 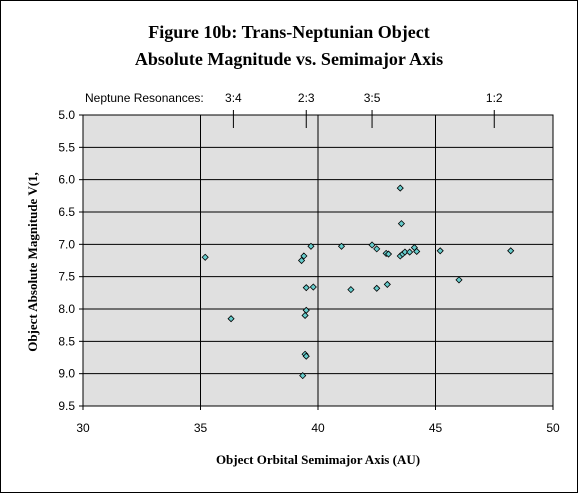 I want to click on resonance-title: Neptune Resonances:, so click(x=144, y=98).